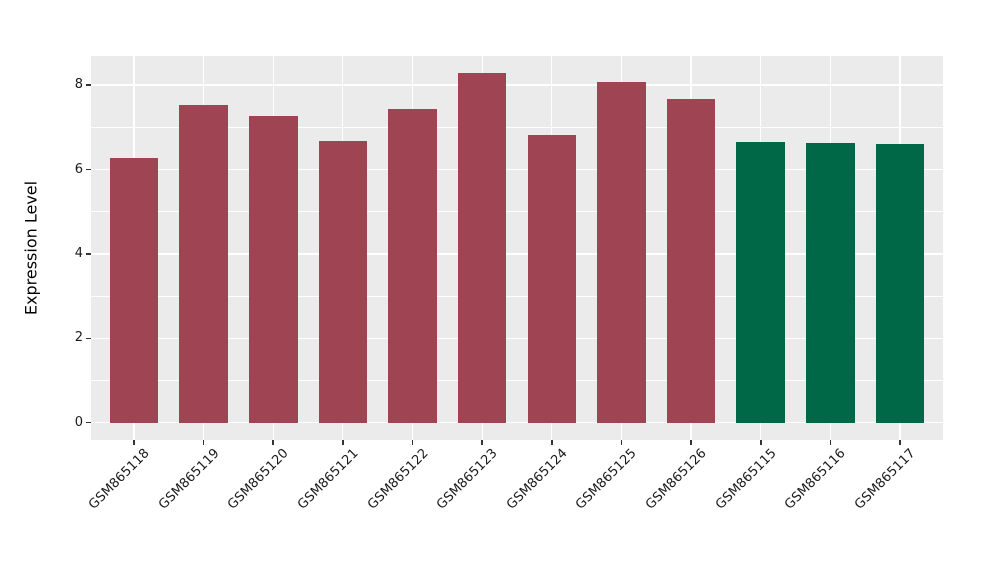  What do you see at coordinates (621, 252) in the screenshot?
I see `bar-GSM865125` at bounding box center [621, 252].